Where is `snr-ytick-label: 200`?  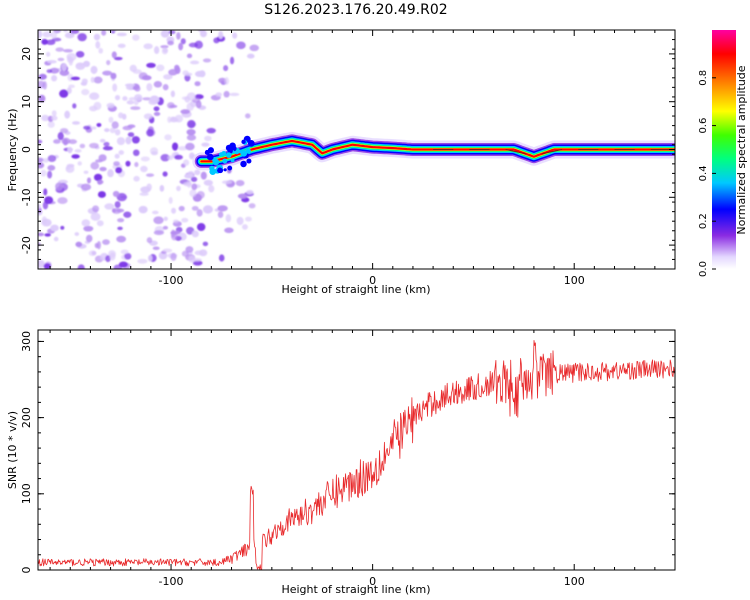
snr-ytick-label: 200 is located at coordinates (26, 417).